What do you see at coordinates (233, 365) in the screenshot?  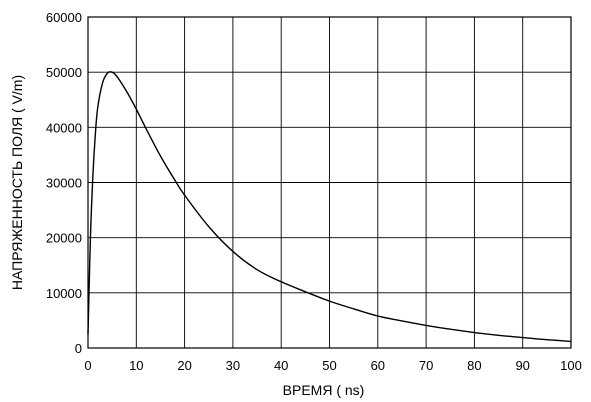 I see `x-tick-label: 30` at bounding box center [233, 365].